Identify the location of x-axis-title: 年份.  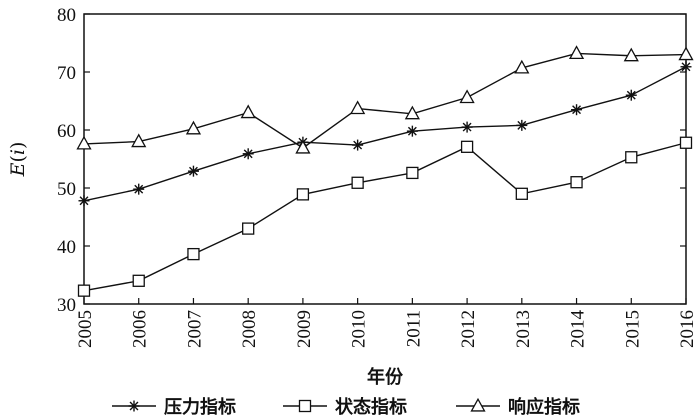
(385, 377).